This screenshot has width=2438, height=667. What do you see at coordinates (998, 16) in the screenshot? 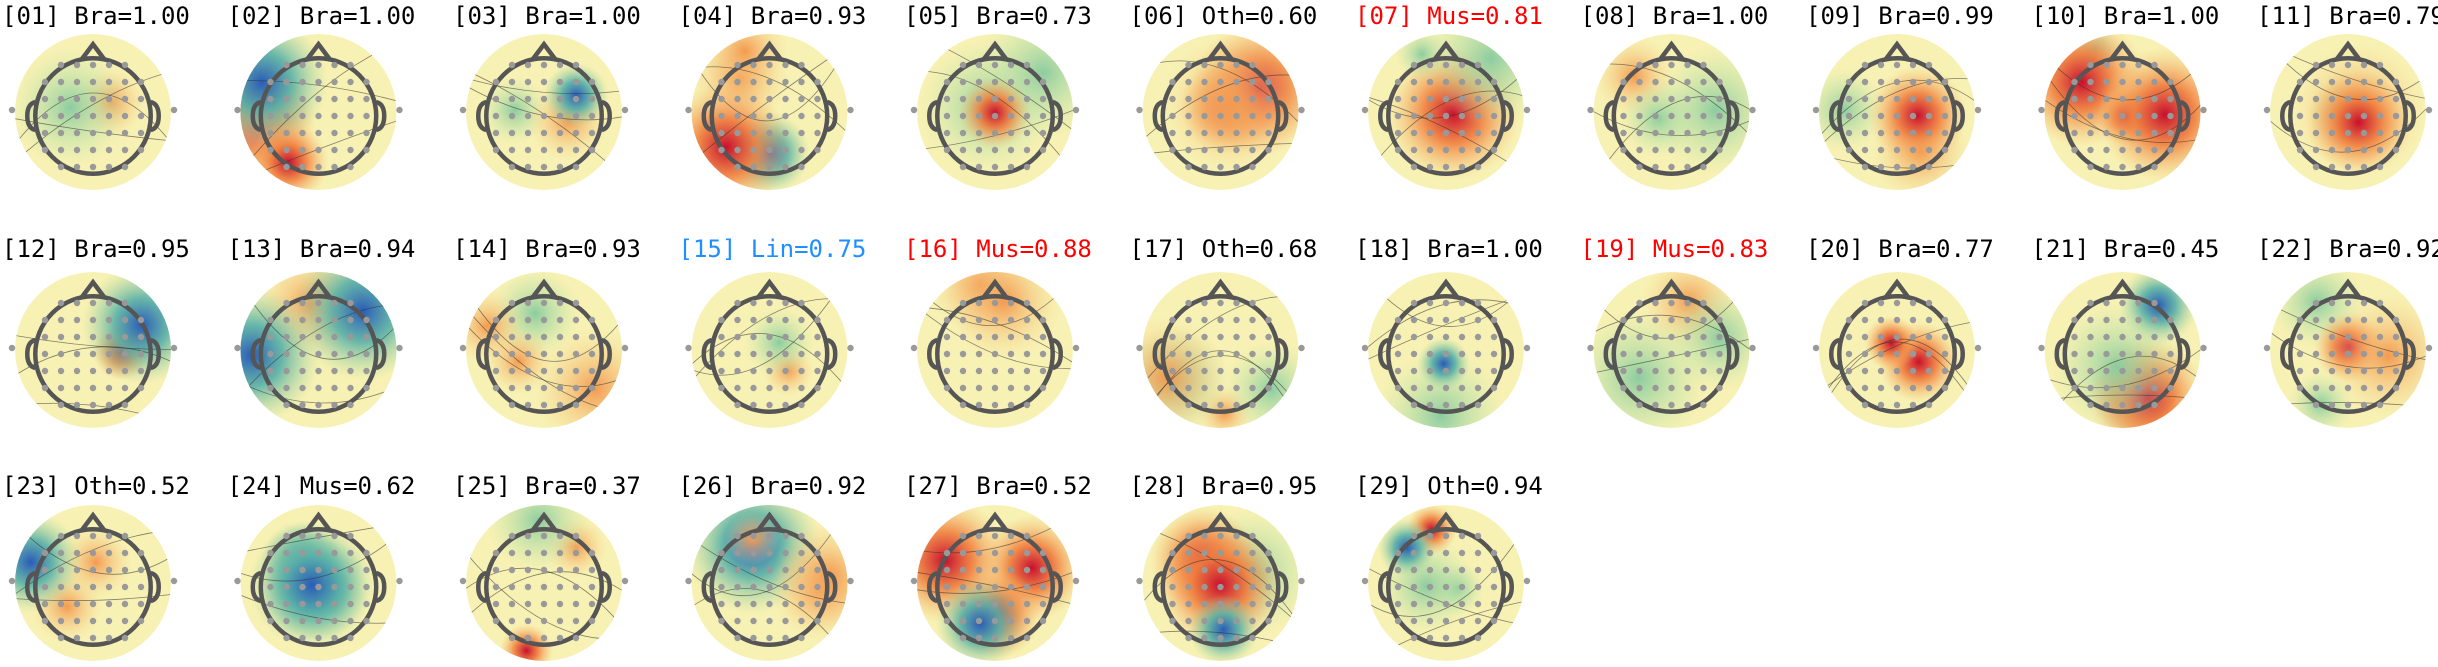
I see `component-title: [05] Bra=0.73` at bounding box center [998, 16].